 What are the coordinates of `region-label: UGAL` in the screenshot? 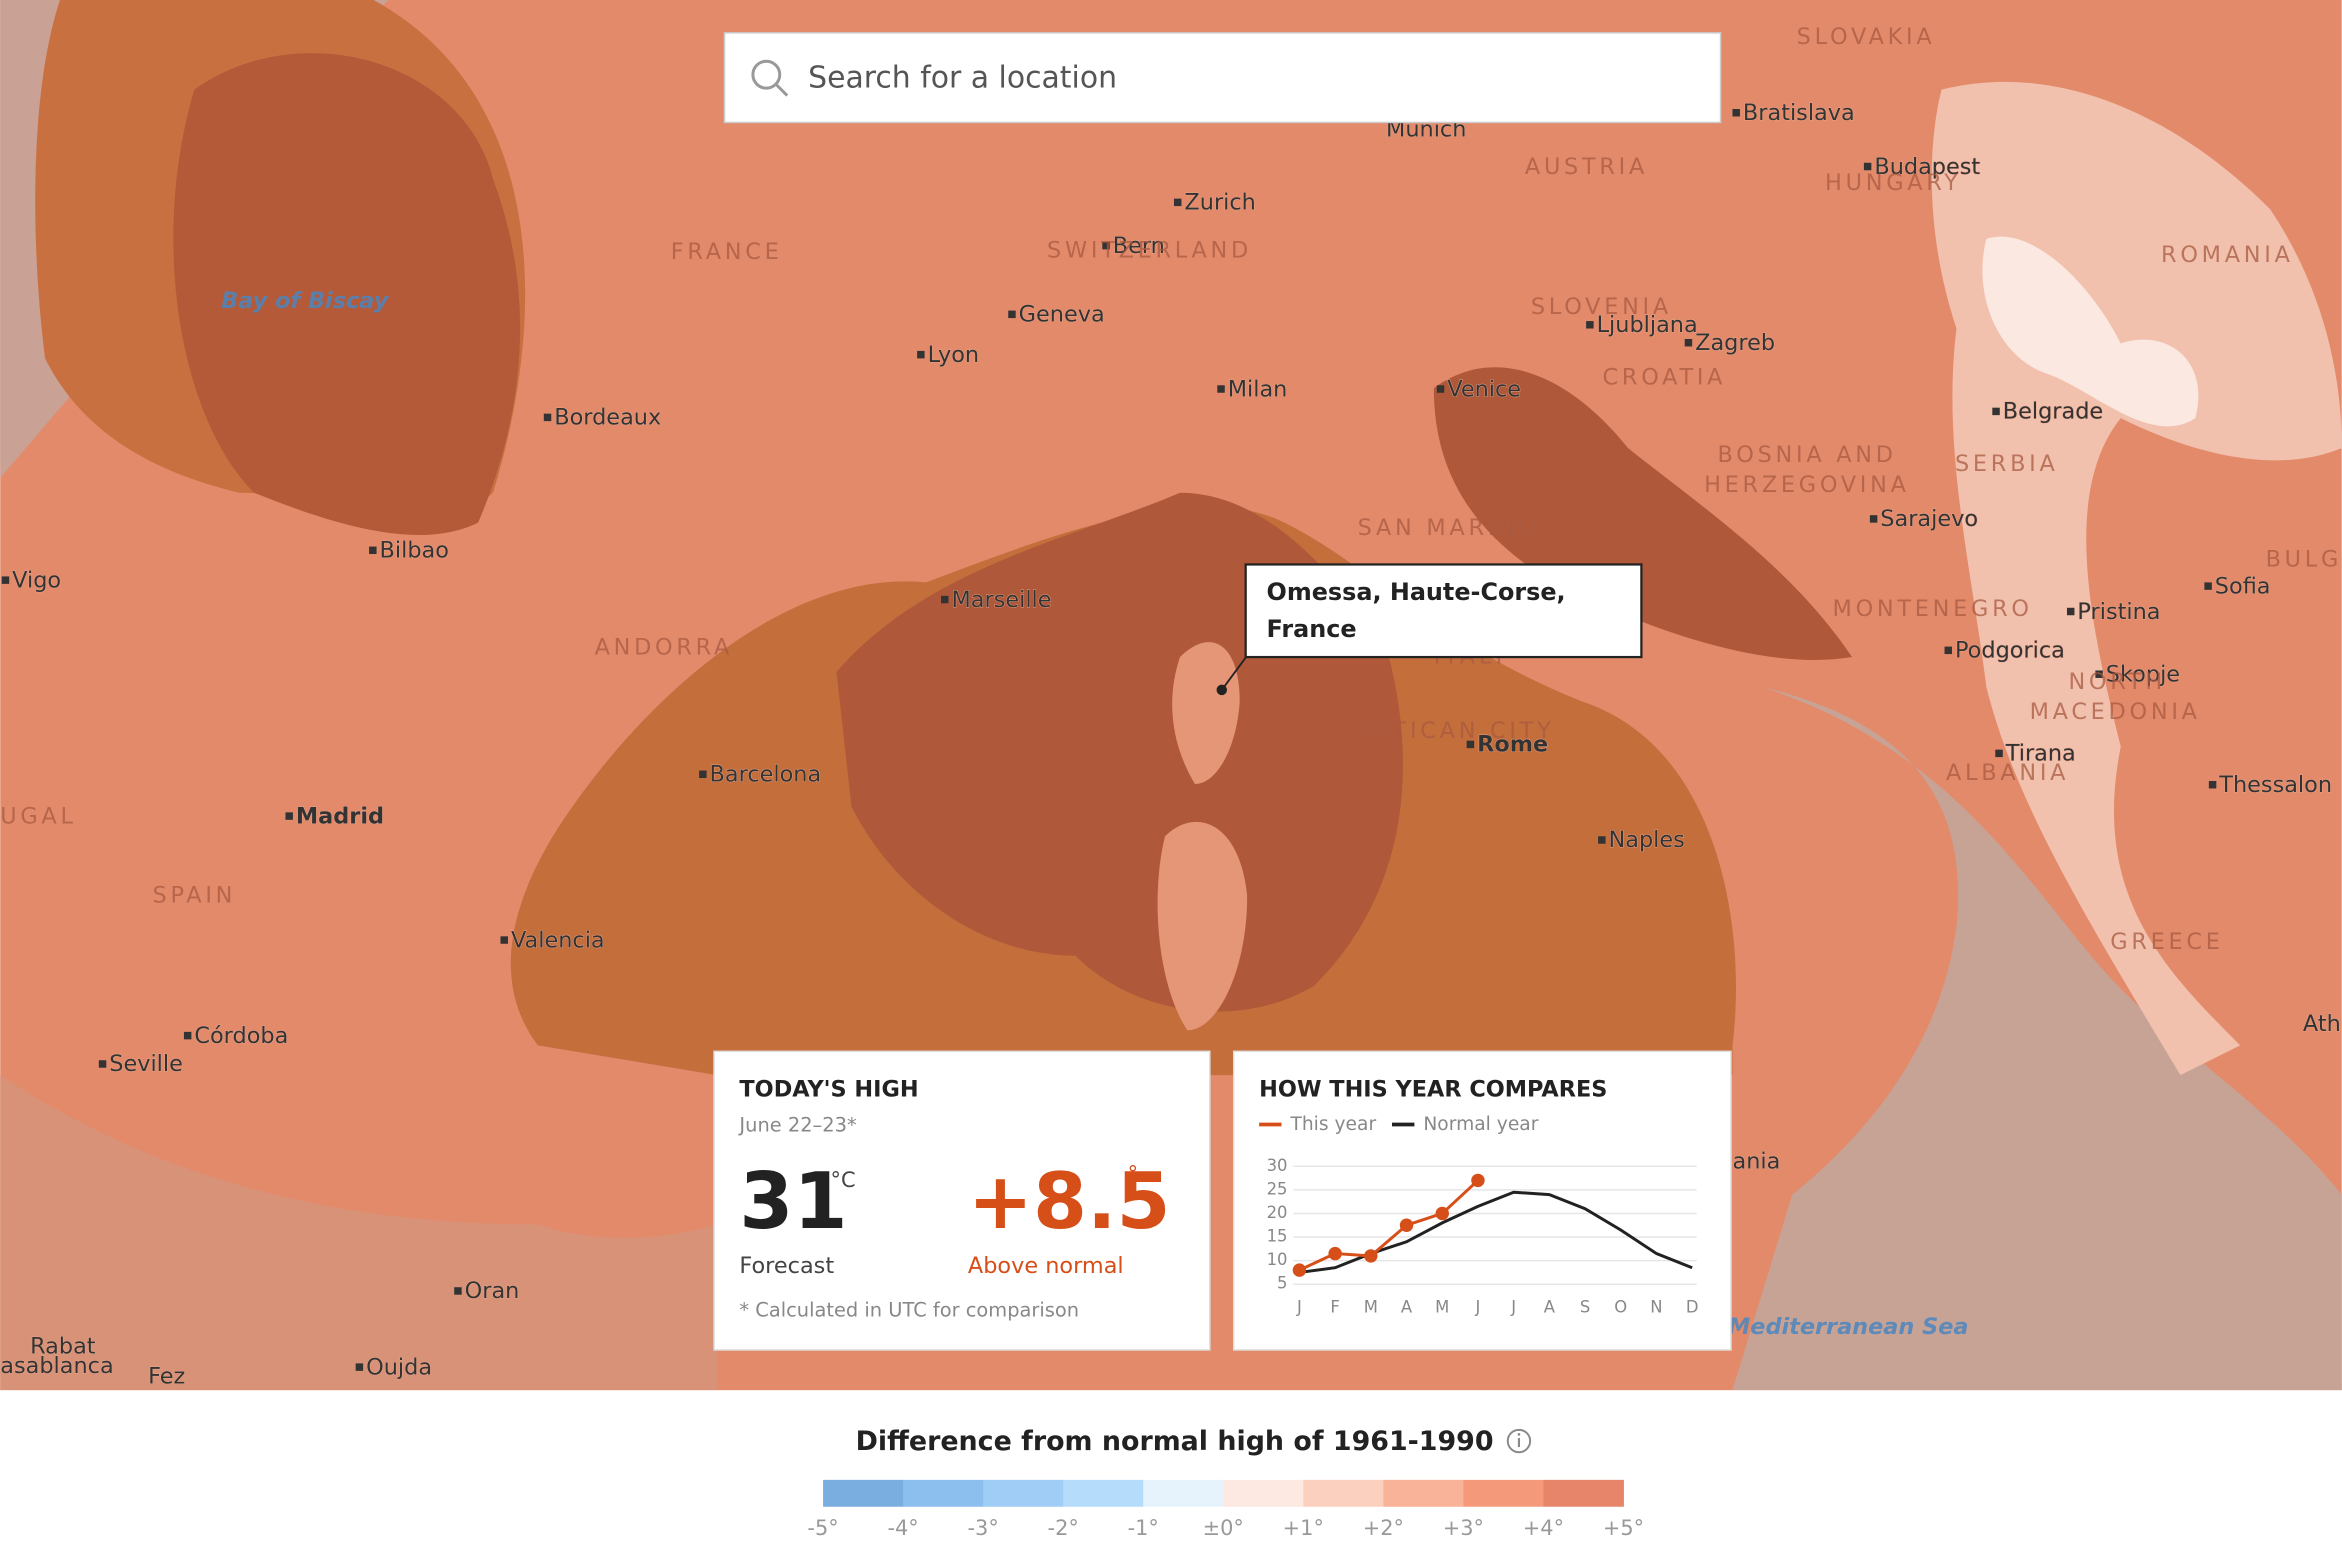 It's located at (38, 816).